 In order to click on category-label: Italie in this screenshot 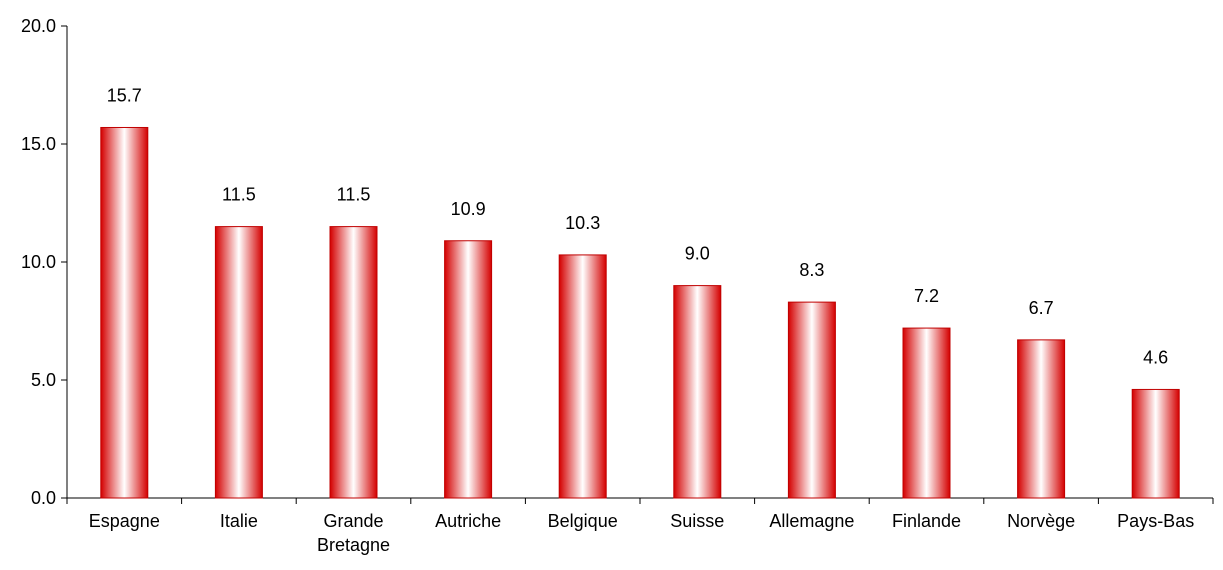, I will do `click(239, 521)`.